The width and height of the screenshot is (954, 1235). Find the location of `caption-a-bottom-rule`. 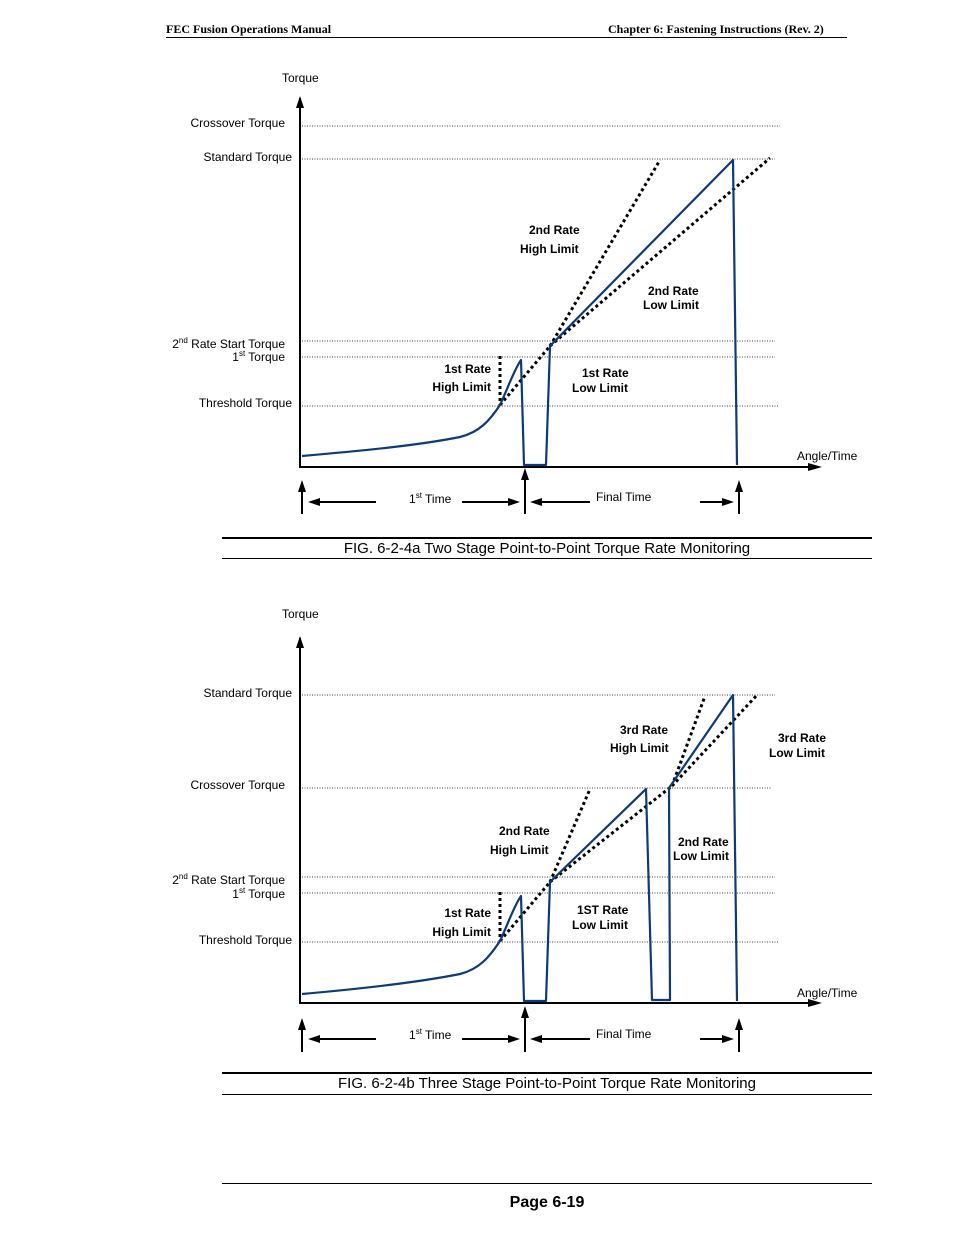

caption-a-bottom-rule is located at coordinates (547, 558).